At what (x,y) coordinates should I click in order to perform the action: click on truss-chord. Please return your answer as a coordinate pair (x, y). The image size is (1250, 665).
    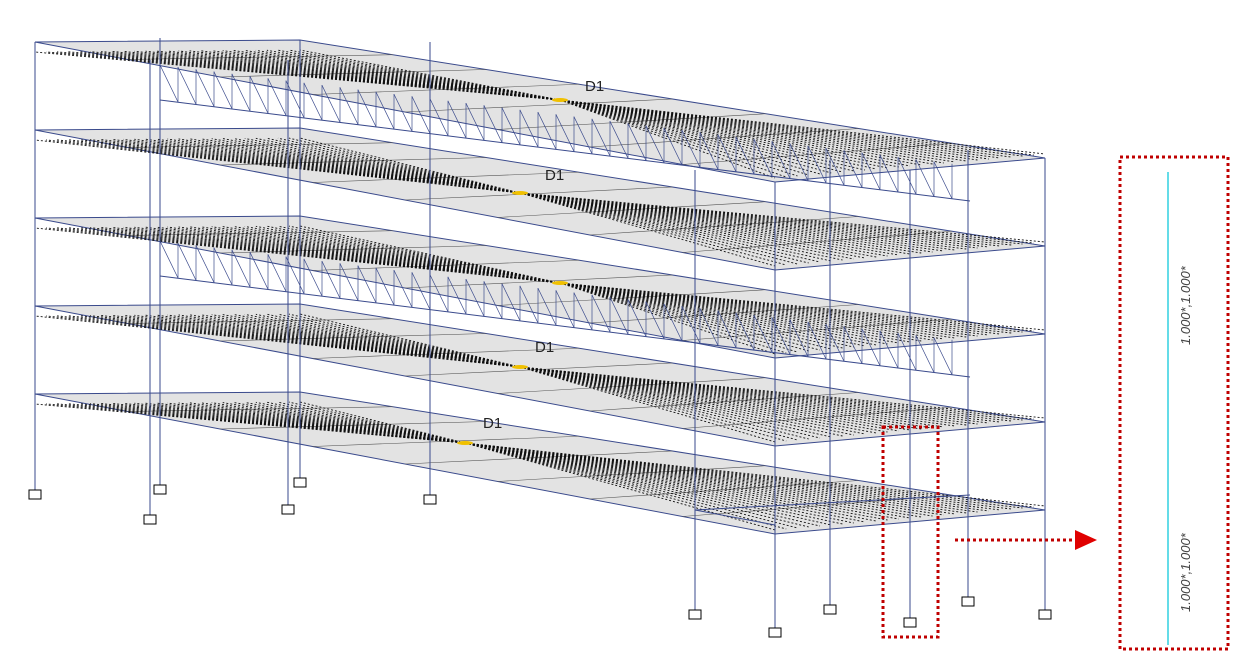
    Looking at the image, I should click on (565, 150).